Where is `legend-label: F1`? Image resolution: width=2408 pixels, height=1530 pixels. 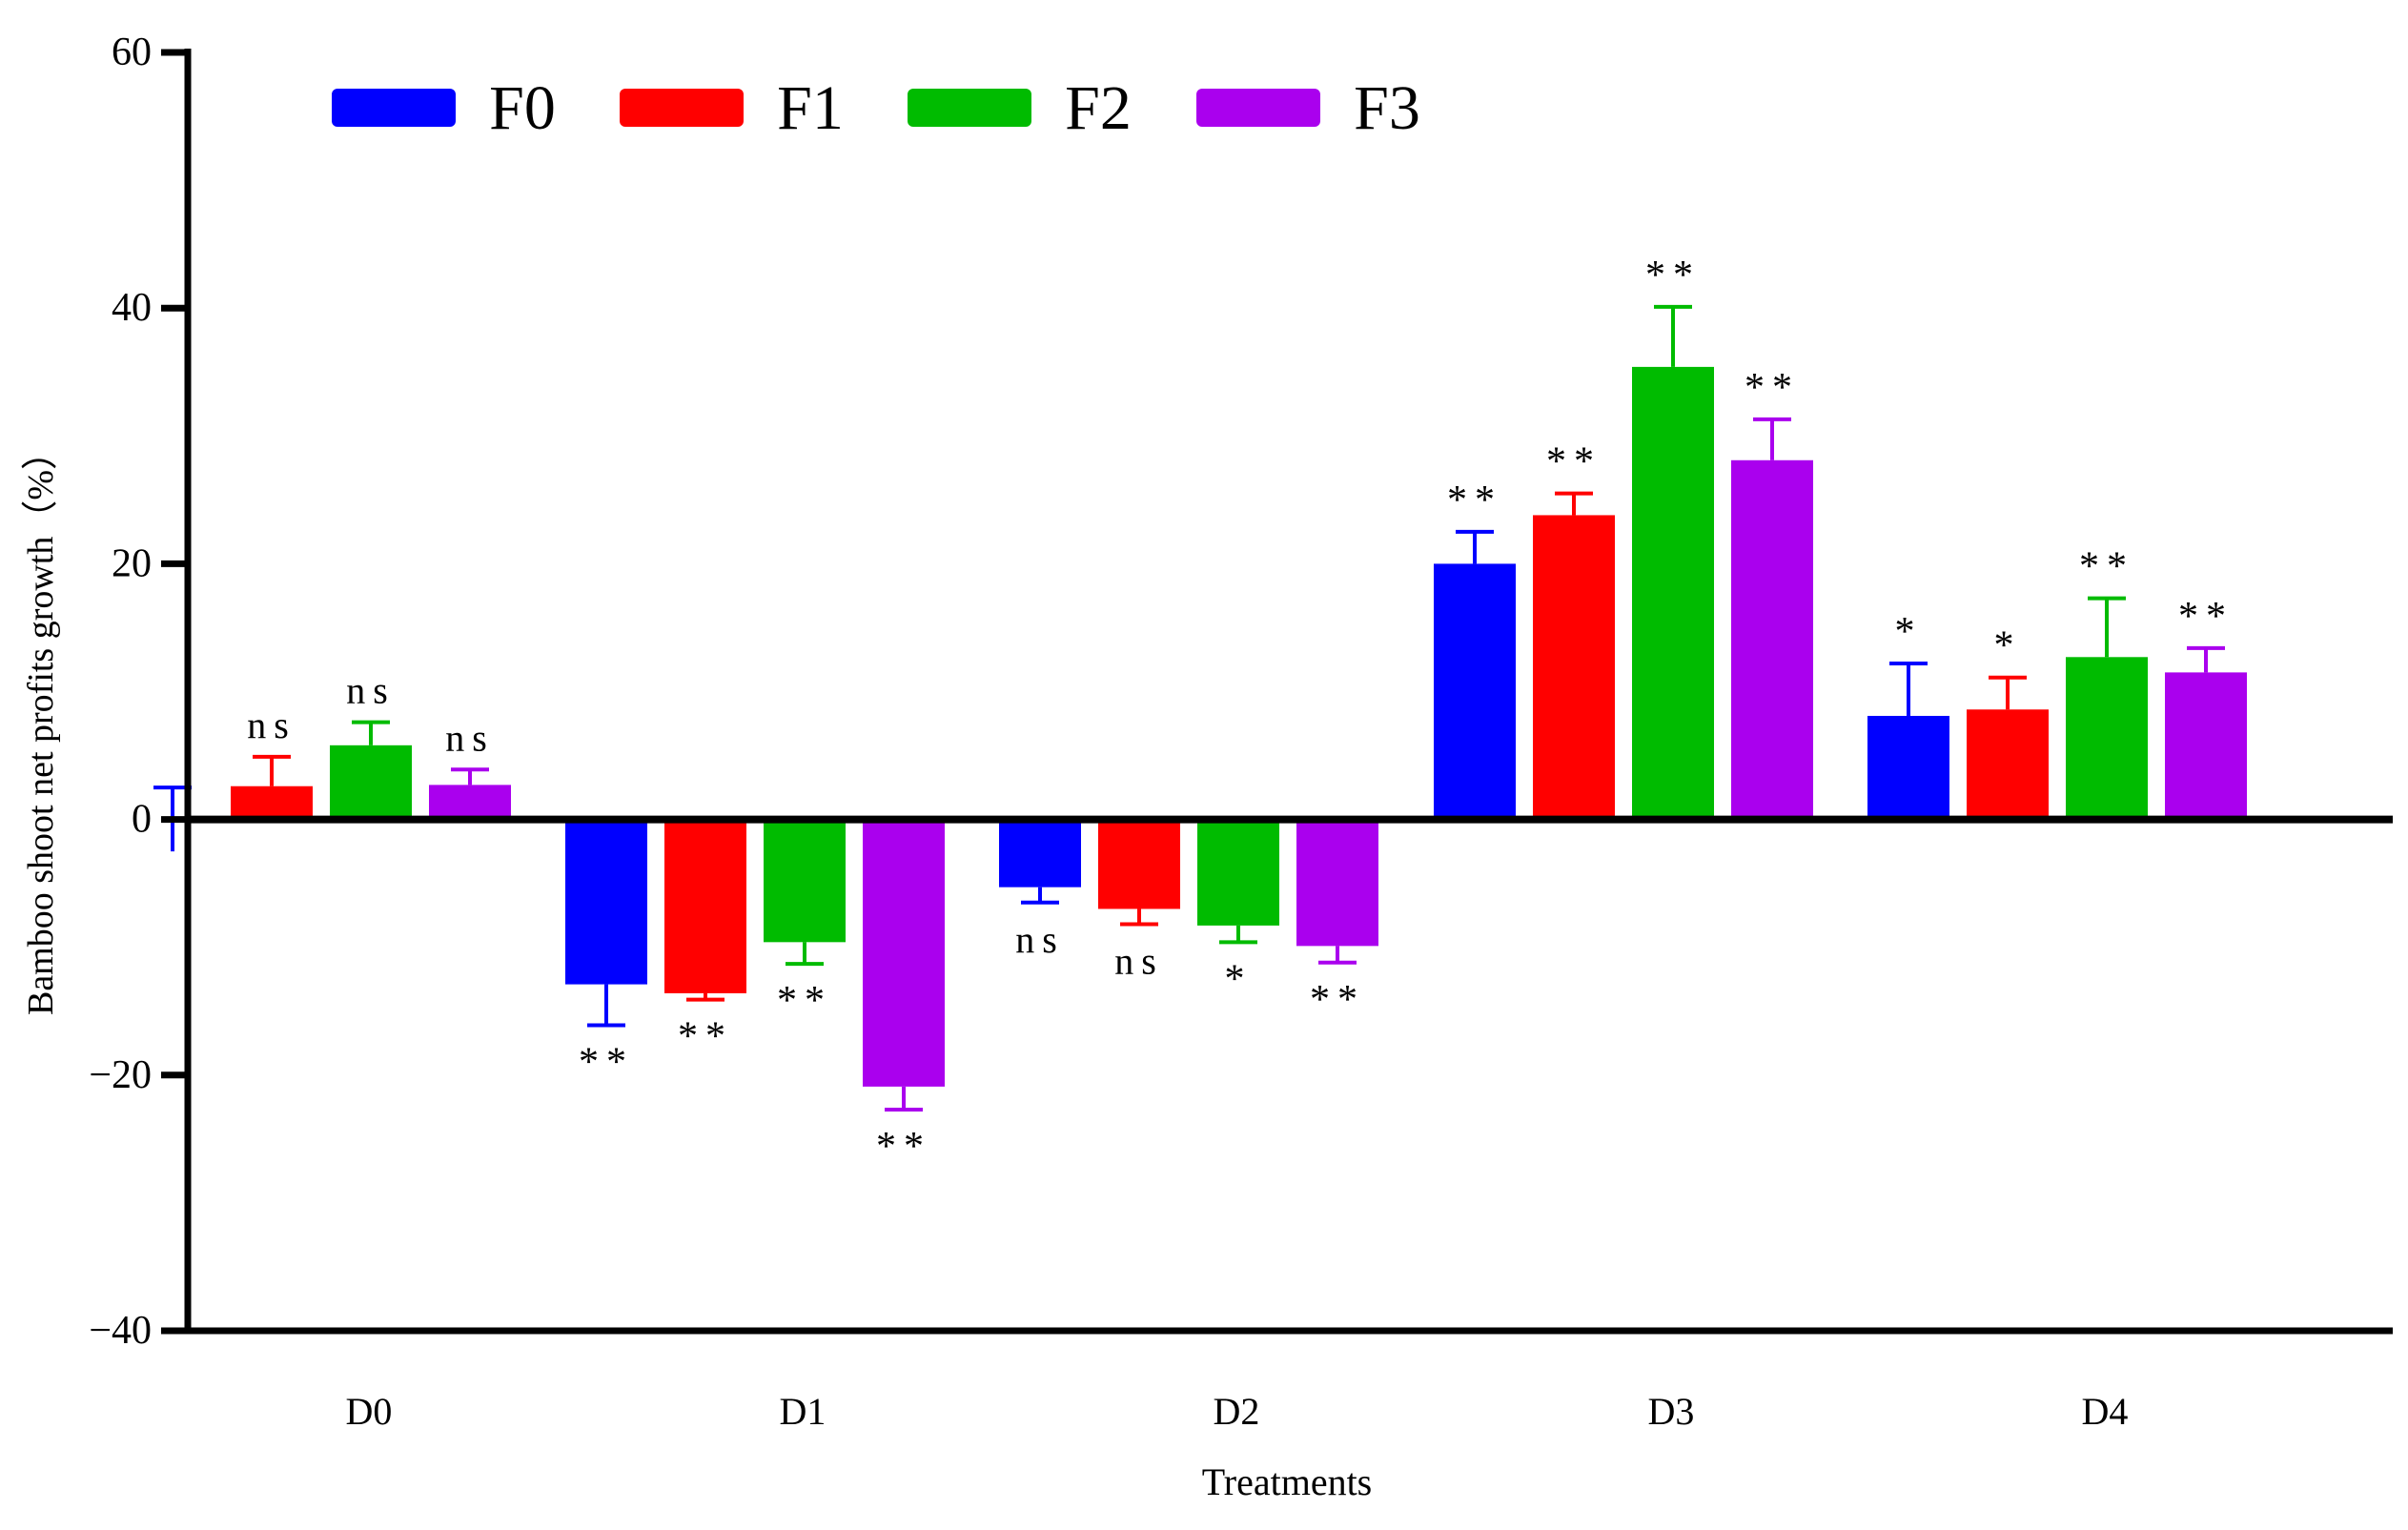 legend-label: F1 is located at coordinates (810, 108).